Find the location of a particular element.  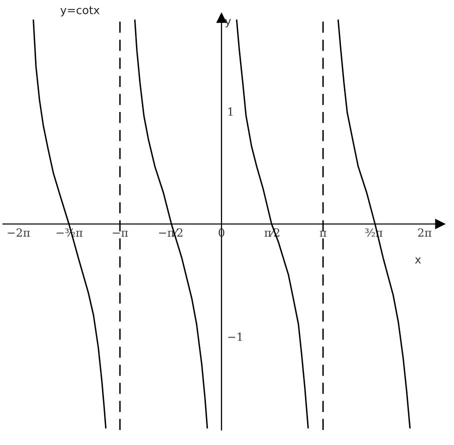

x-tick-label: −2π is located at coordinates (19, 232).